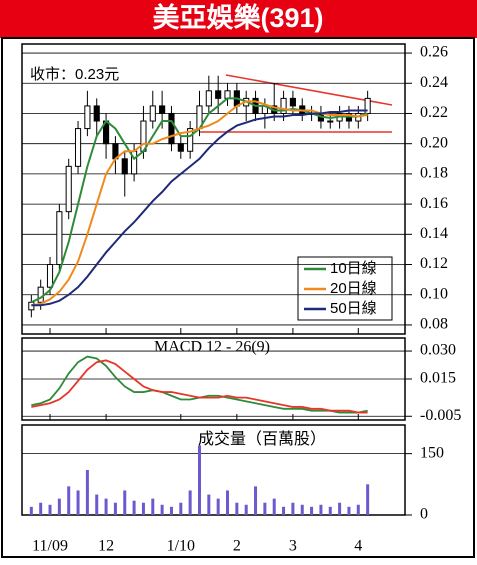 The image size is (477, 565). Describe the element at coordinates (434, 82) in the screenshot. I see `y-tick-label: 0.24` at that location.